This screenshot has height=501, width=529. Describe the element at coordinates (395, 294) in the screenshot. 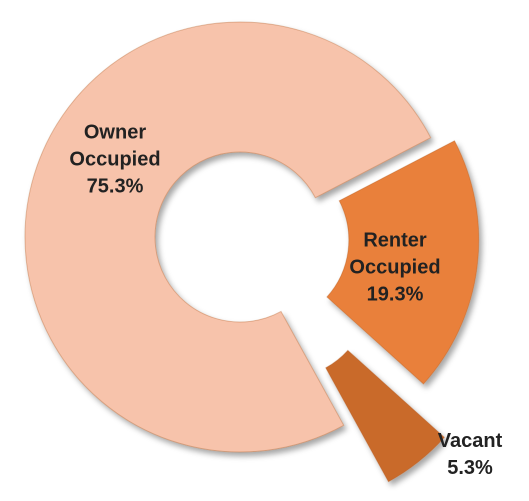

I see `value-label: 19.3%` at that location.